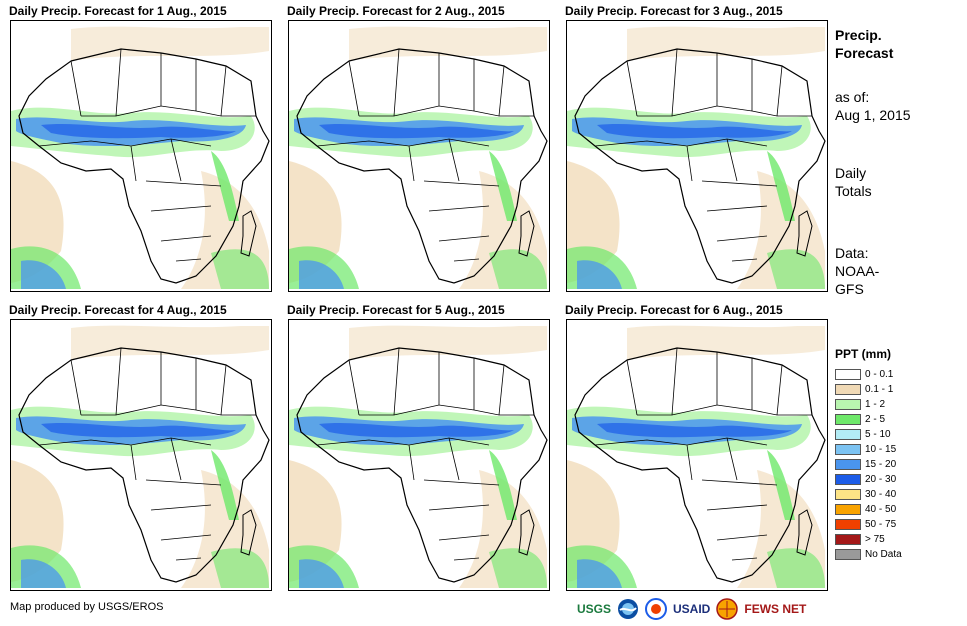 Image resolution: width=967 pixels, height=626 pixels. Describe the element at coordinates (863, 354) in the screenshot. I see `legend-title: PPT (mm)` at that location.